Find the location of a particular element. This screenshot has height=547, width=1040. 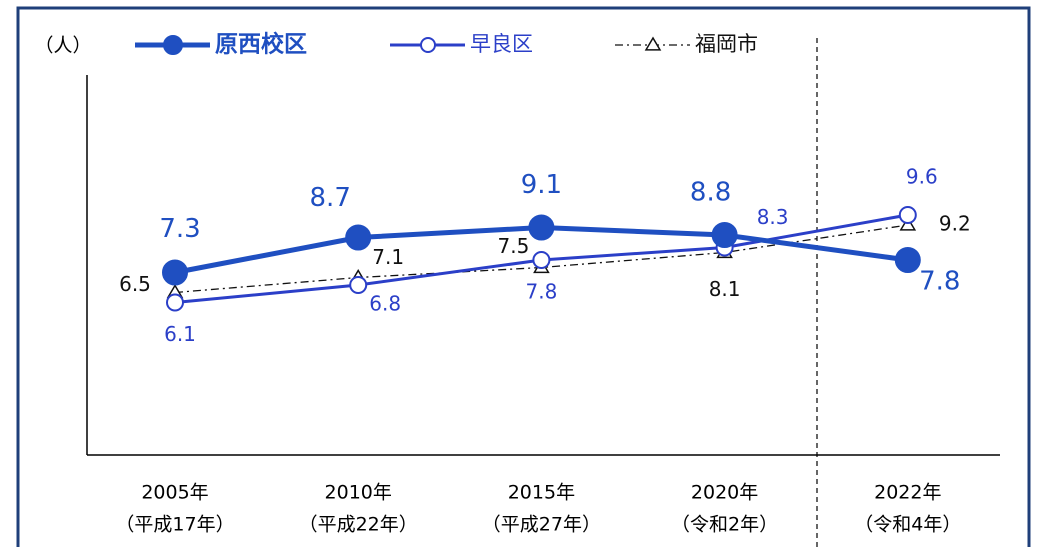

data-label: 6.5 is located at coordinates (135, 284).